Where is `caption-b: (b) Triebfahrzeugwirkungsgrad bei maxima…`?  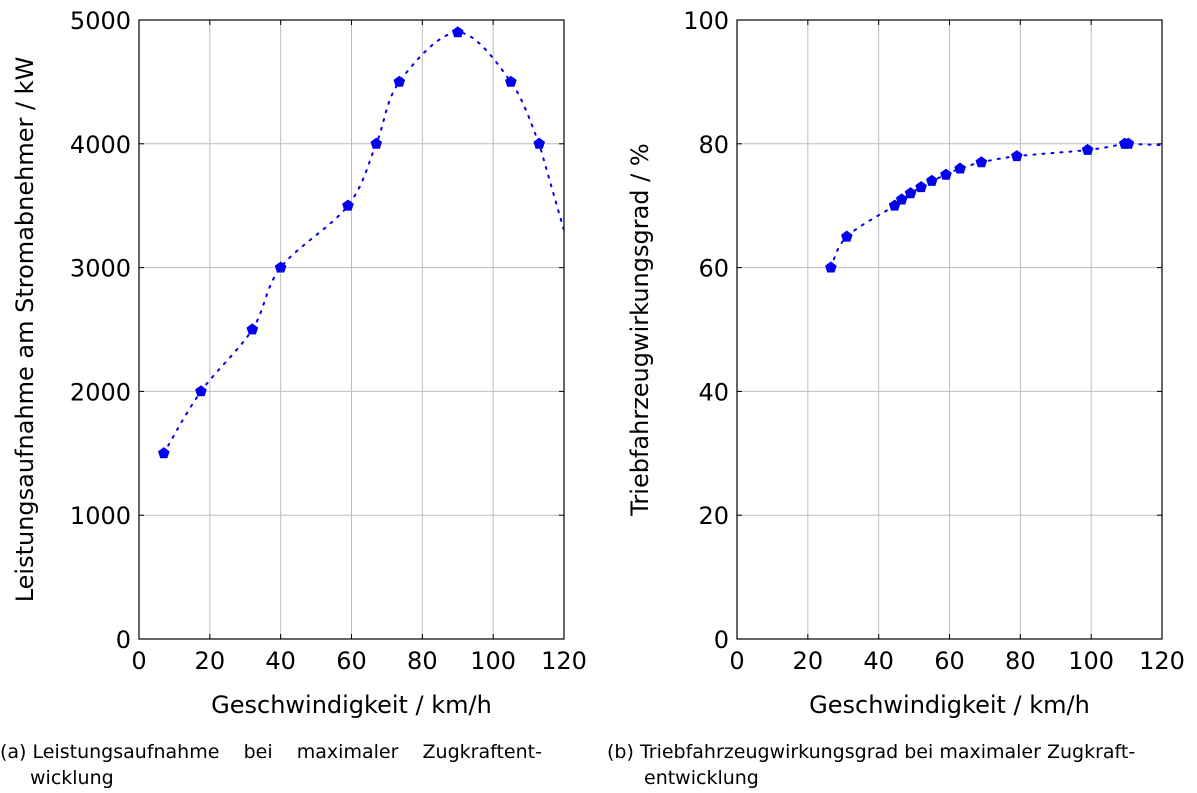
caption-b: (b) Triebfahrzeugwirkungsgrad bei maxima… is located at coordinates (871, 752).